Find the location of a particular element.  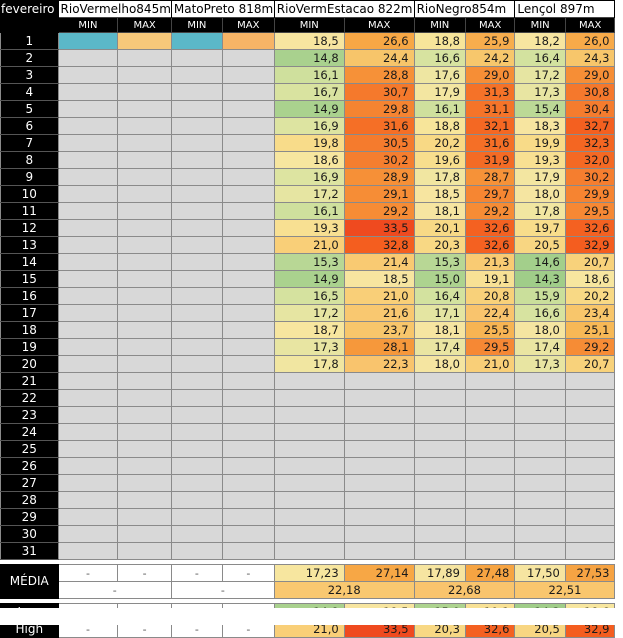

day-number: 3 is located at coordinates (30, 75).